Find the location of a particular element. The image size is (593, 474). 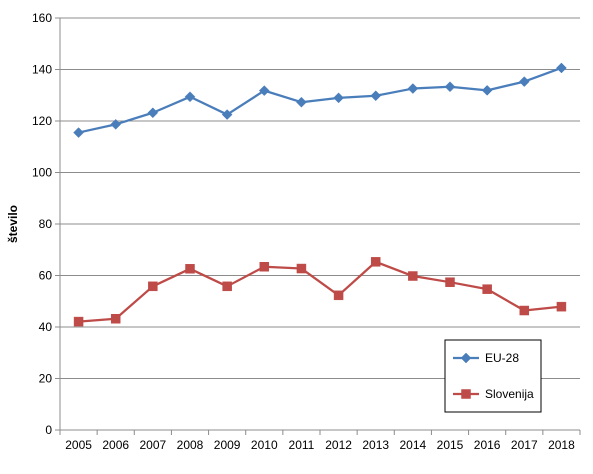

x-tick-label-2011: 2011 is located at coordinates (302, 445).